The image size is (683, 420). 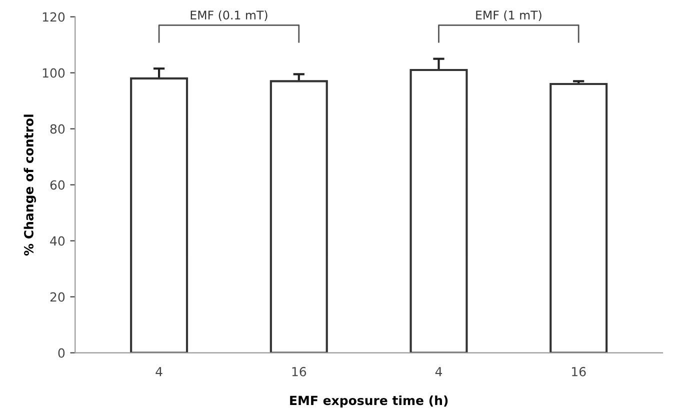 I want to click on y-tick-label: 60, so click(x=57, y=185).